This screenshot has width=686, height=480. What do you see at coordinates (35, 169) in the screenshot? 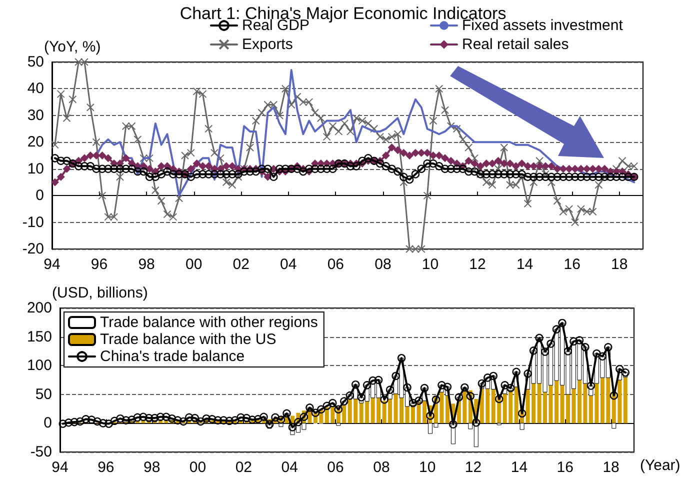
I see `y-tick-label: 10` at bounding box center [35, 169].